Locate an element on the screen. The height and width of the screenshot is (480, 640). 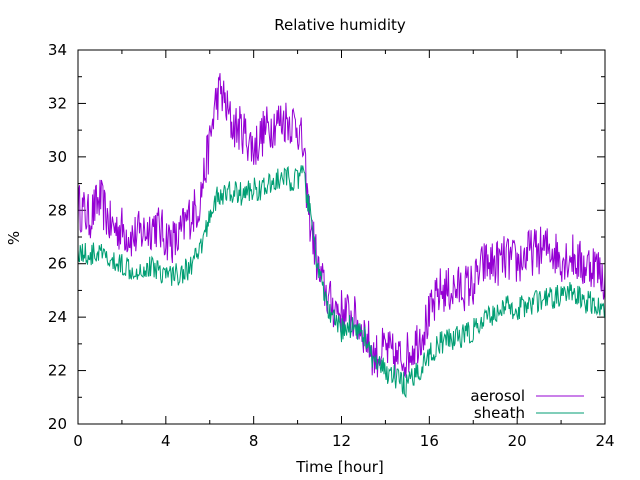
y-tick-label: 22 is located at coordinates (57, 371).